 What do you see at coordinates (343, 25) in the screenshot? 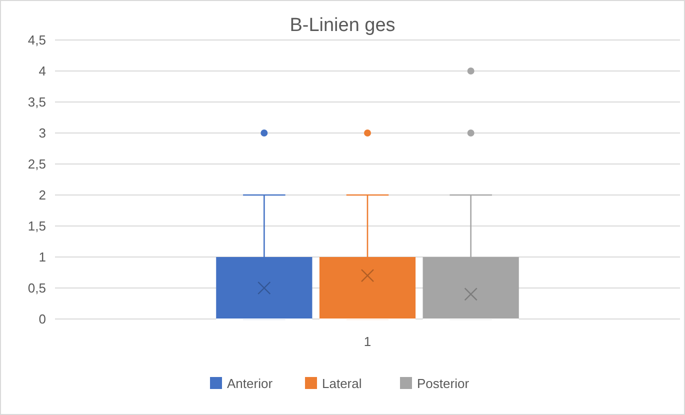
I see `chart-title: B-Linien ges` at bounding box center [343, 25].